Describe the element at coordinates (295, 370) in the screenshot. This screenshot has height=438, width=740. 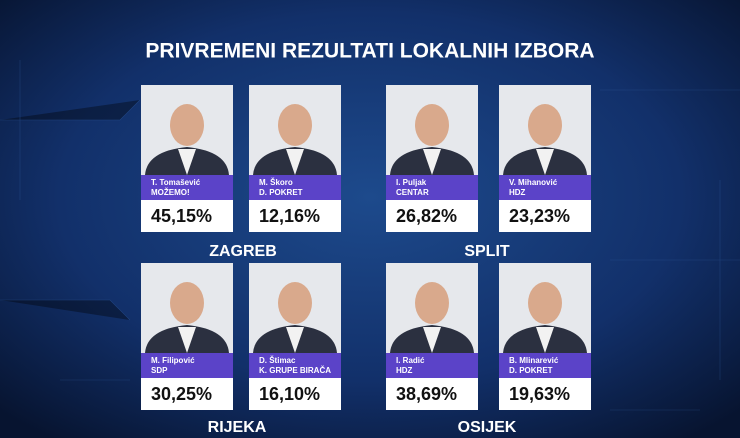
I see `candidate-party: K. GRUPE BIRAČA` at that location.